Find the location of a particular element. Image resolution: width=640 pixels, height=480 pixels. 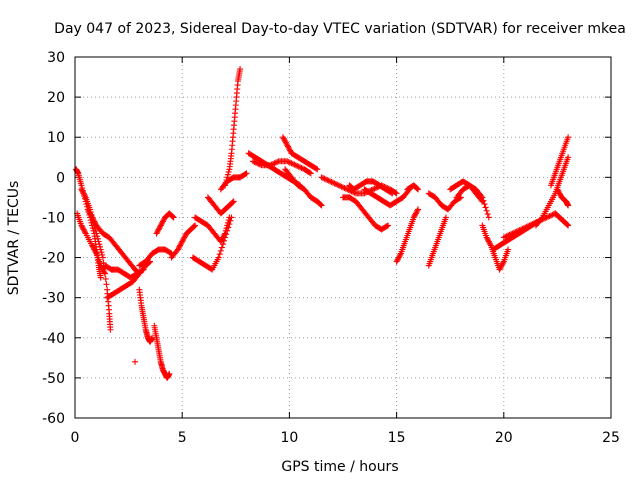

x-tick-label: 20 is located at coordinates (504, 438).